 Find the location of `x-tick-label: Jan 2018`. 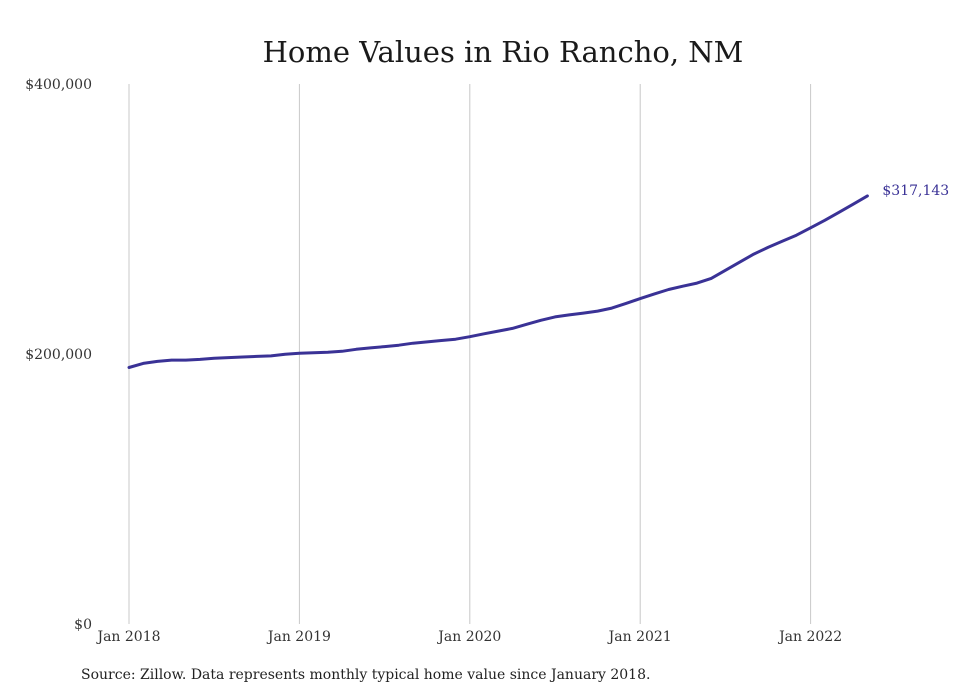

x-tick-label: Jan 2018 is located at coordinates (127, 637).